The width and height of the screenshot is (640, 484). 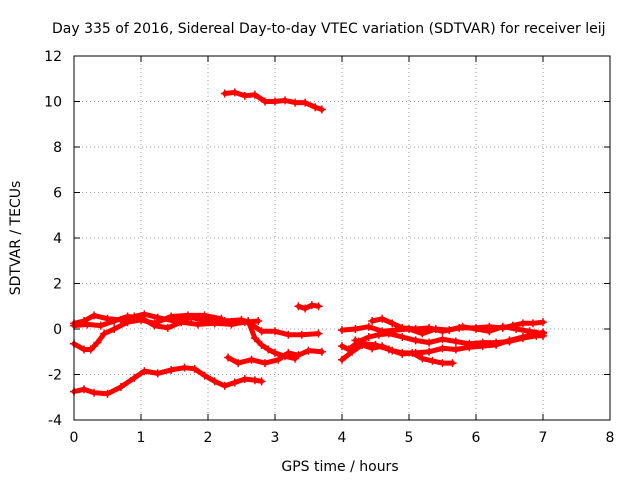 What do you see at coordinates (16, 238) in the screenshot?
I see `y-axis-label: SDTVAR / TECUs` at bounding box center [16, 238].